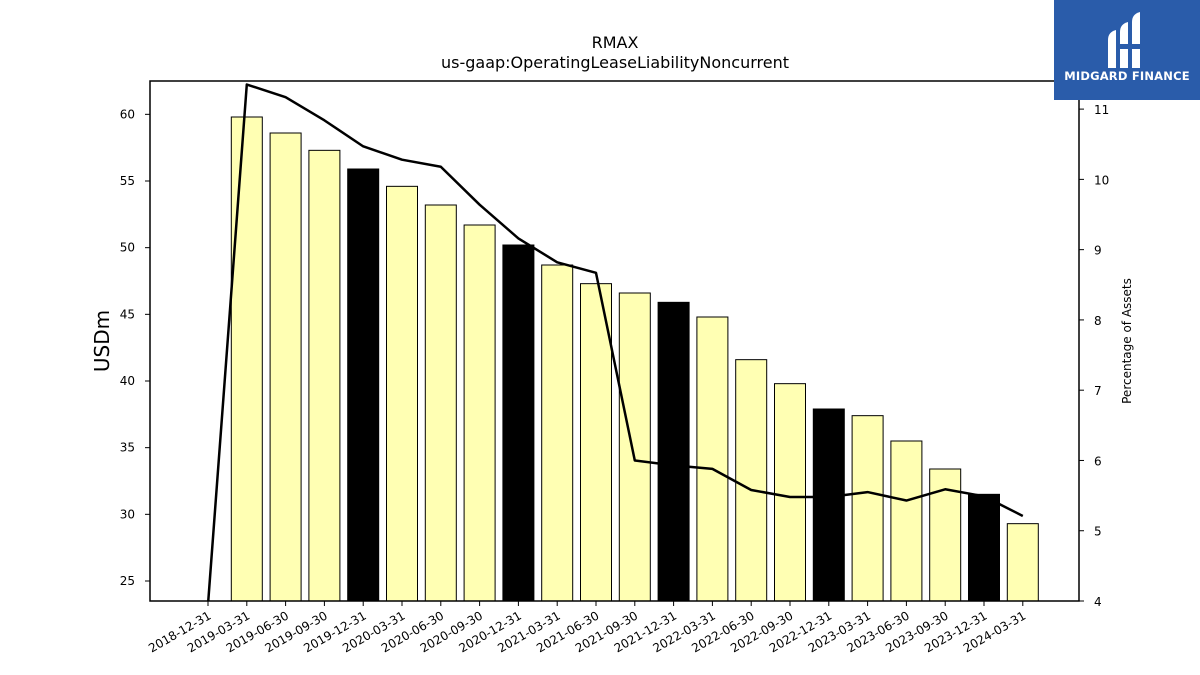  I want to click on y-tick-label-35: 35, so click(127, 448).